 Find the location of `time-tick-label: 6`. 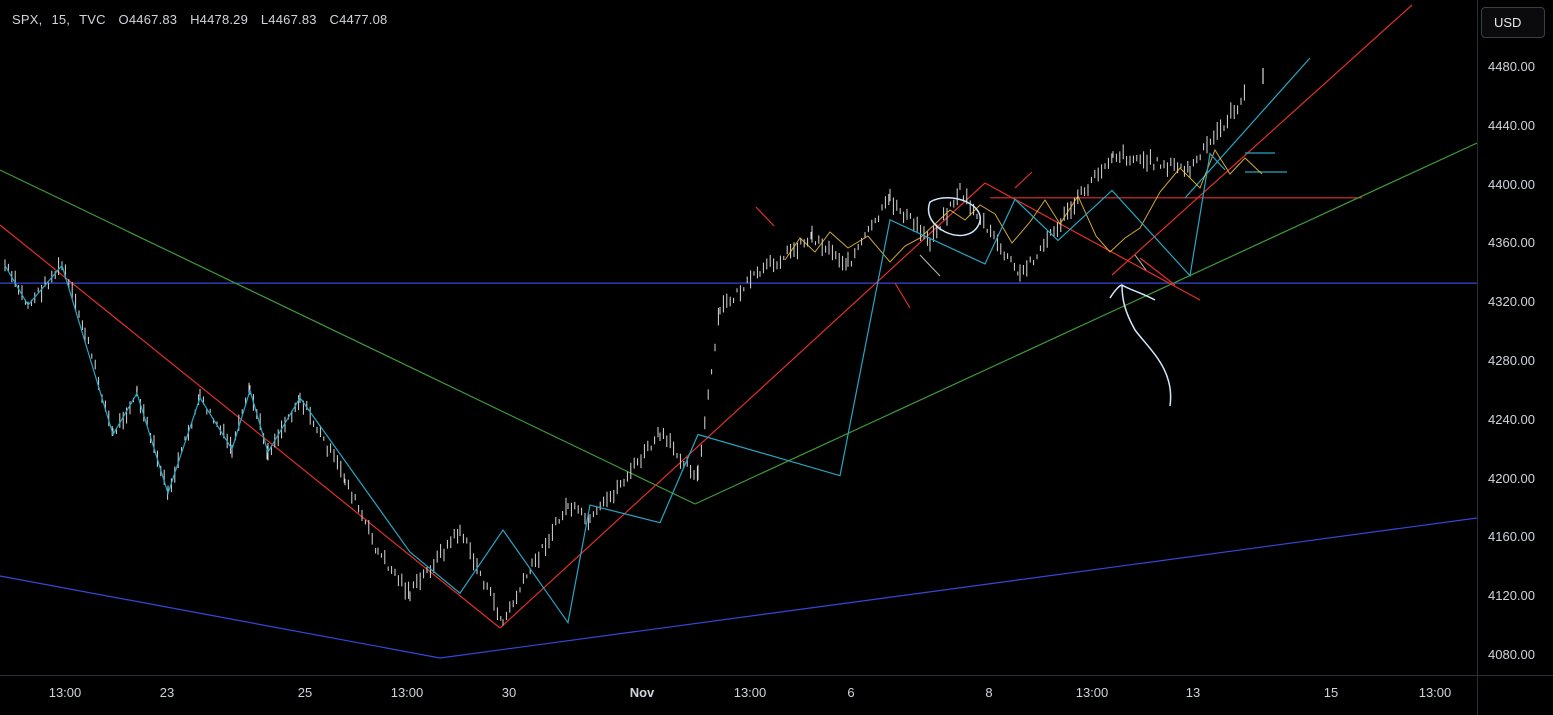

time-tick-label: 6 is located at coordinates (851, 692).